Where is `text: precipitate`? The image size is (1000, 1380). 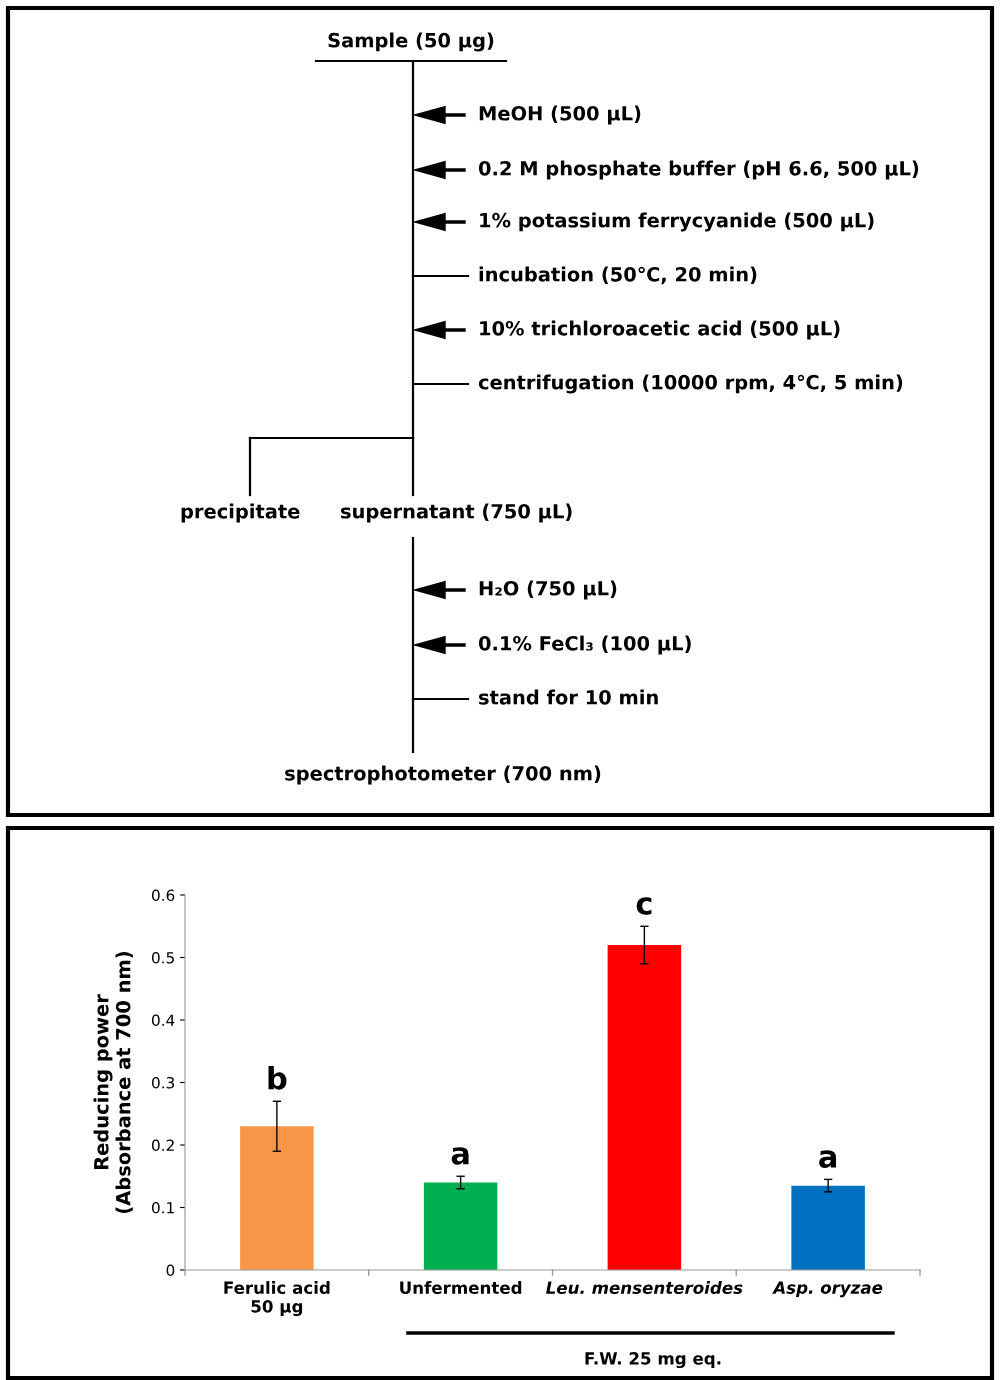 text: precipitate is located at coordinates (240, 513).